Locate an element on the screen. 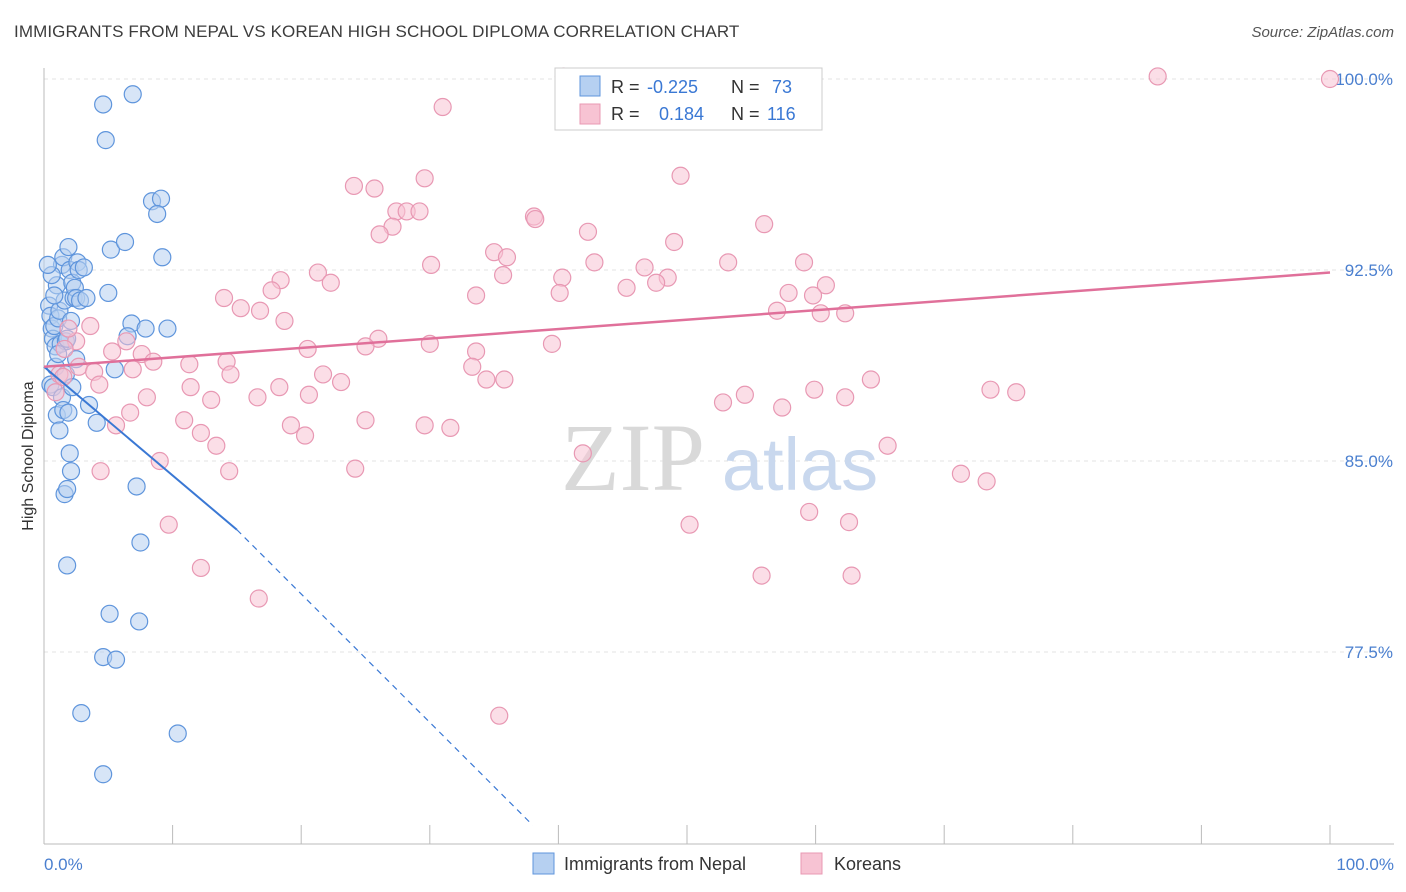 The height and width of the screenshot is (892, 1406). legend-r-label-korean: R = is located at coordinates (625, 114).